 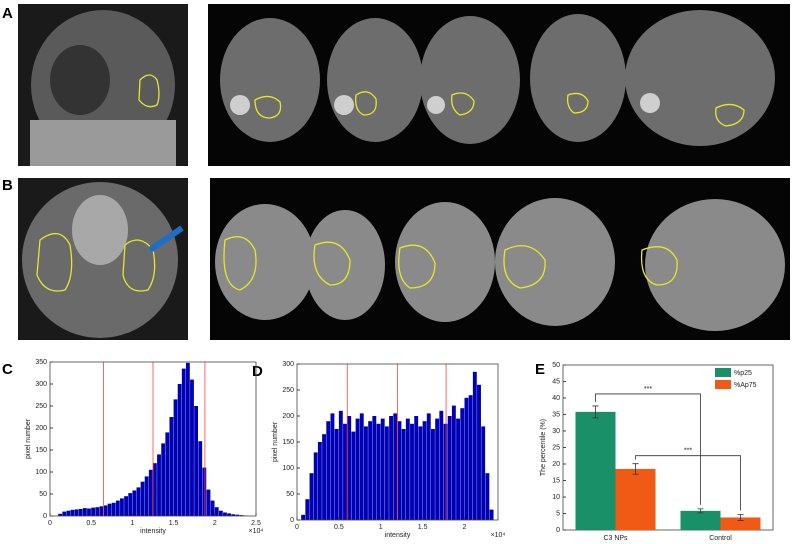 I want to click on panel-label: B, so click(x=7, y=185).